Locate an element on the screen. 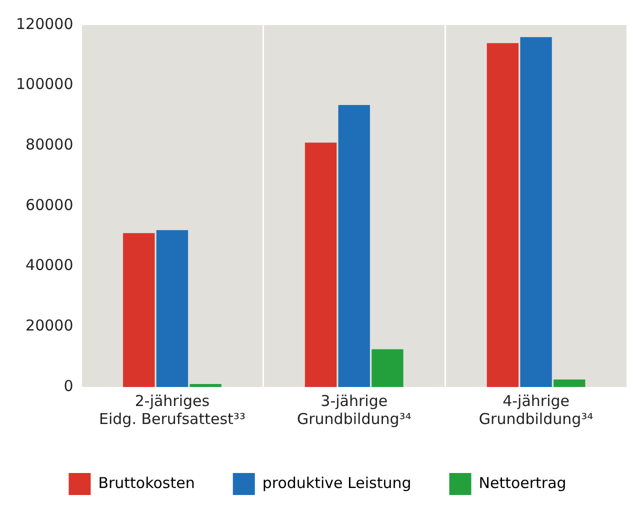 This screenshot has width=633, height=505. y-tick-label: 100000 is located at coordinates (45, 84).